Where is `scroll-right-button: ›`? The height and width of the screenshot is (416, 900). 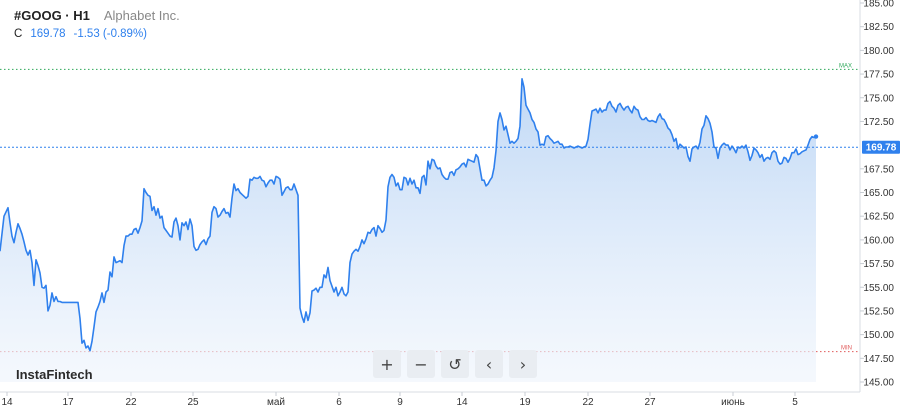 scroll-right-button: › is located at coordinates (523, 364).